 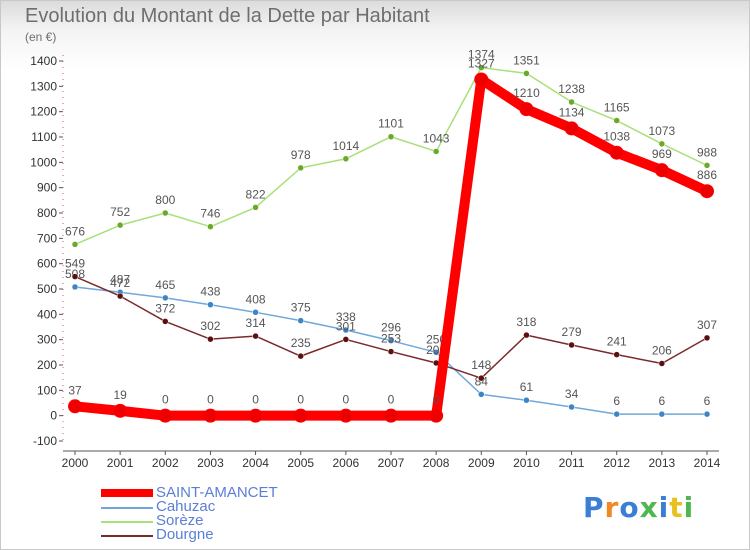 I want to click on data-label-sor-ze: 746, so click(x=210, y=214).